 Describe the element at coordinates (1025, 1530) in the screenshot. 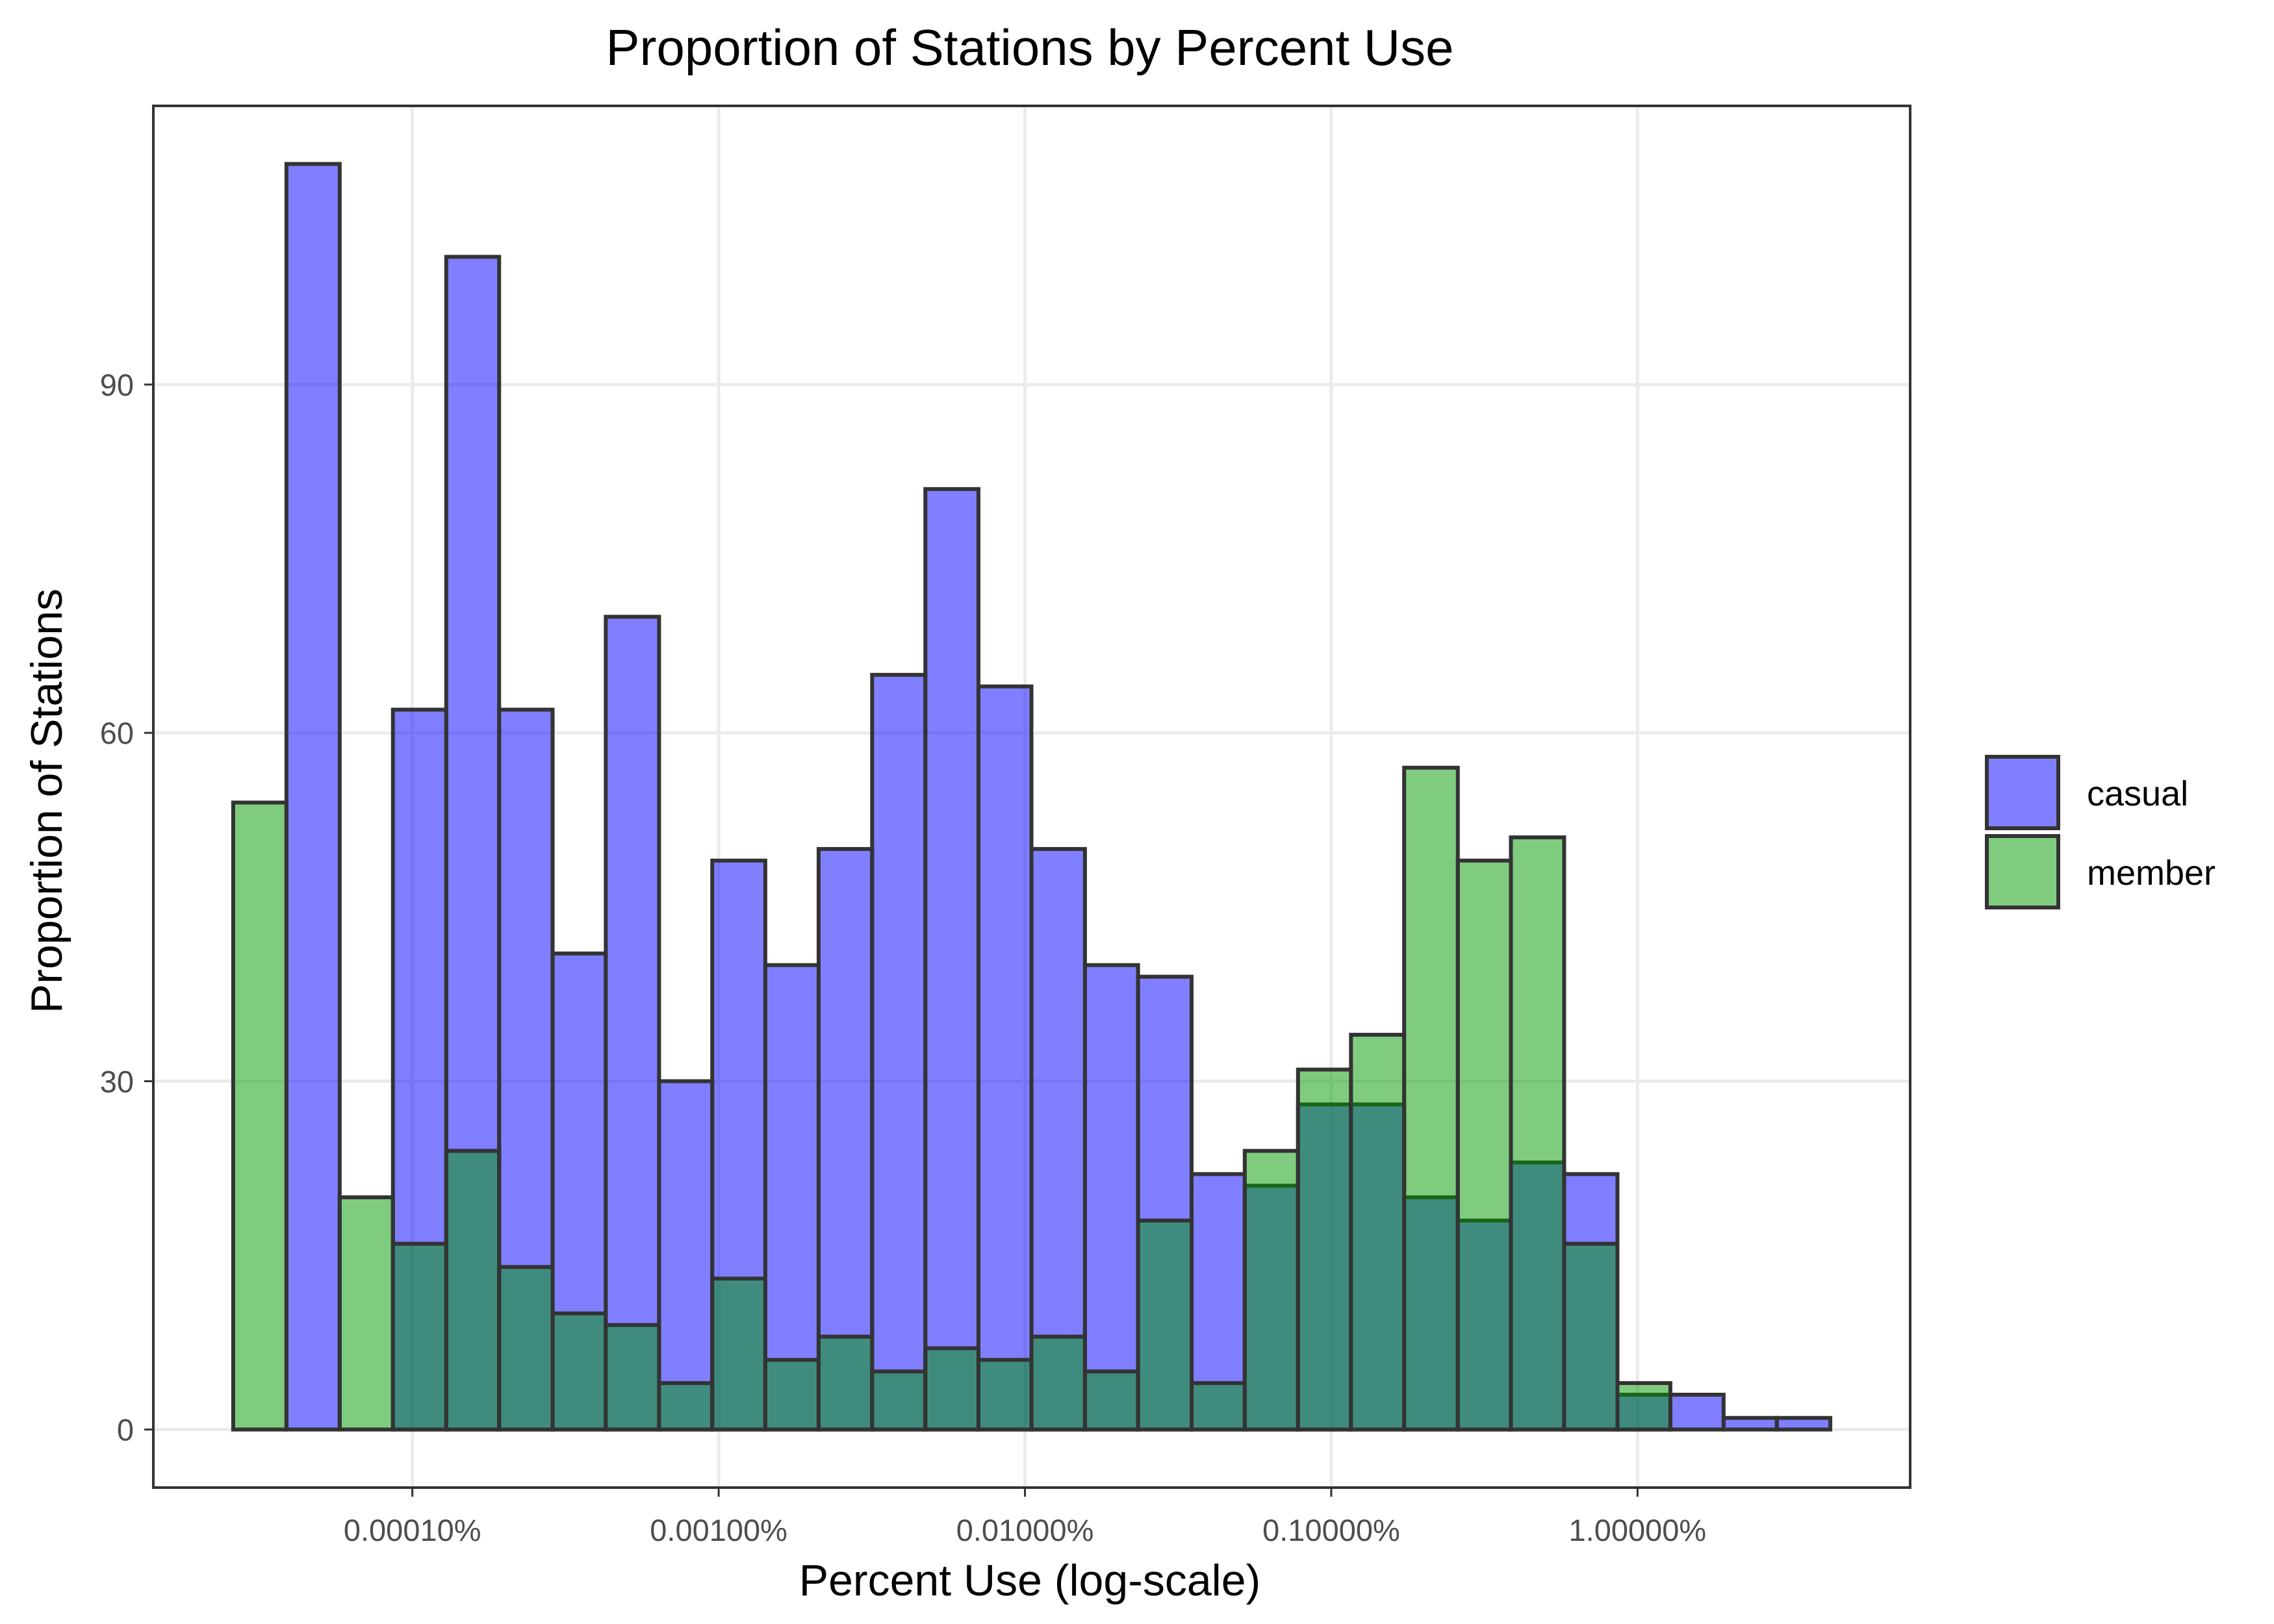

I see `x-tick-label: 0.01000%` at that location.